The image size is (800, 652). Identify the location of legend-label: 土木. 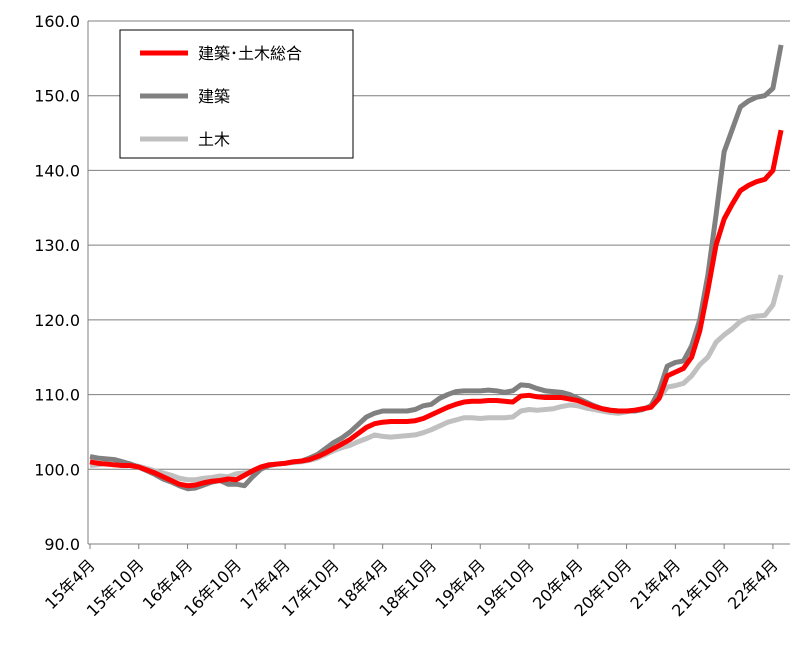
(214, 139).